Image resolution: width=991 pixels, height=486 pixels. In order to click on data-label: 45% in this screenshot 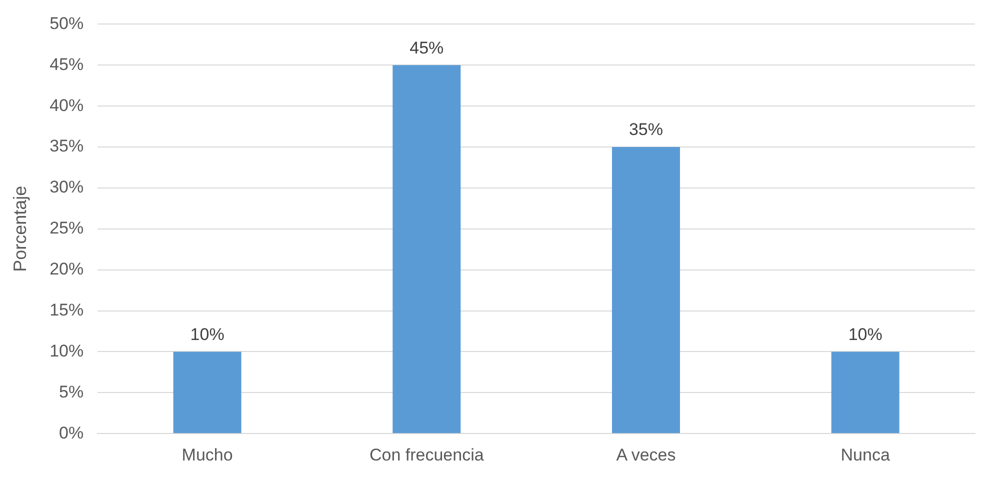, I will do `click(427, 48)`.